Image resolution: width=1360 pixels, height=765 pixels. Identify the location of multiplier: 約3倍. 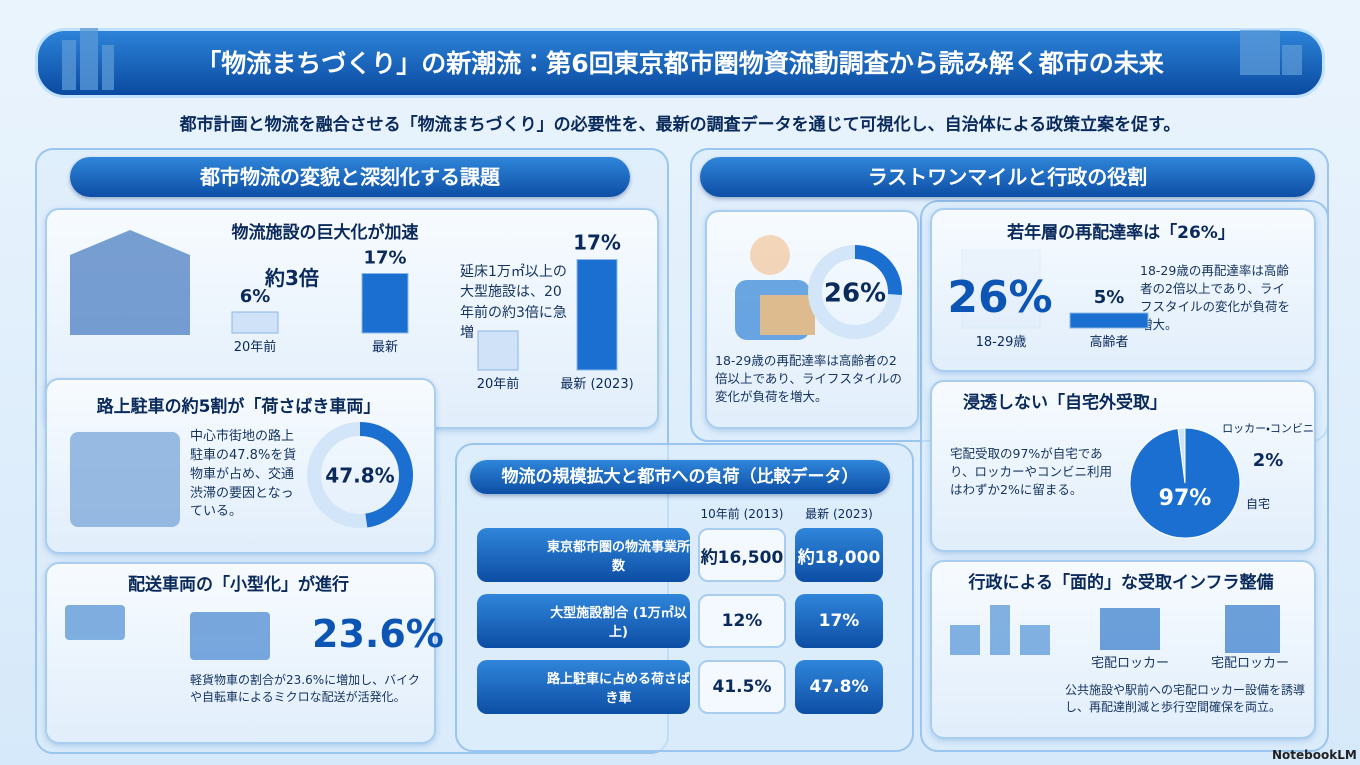
(292, 278).